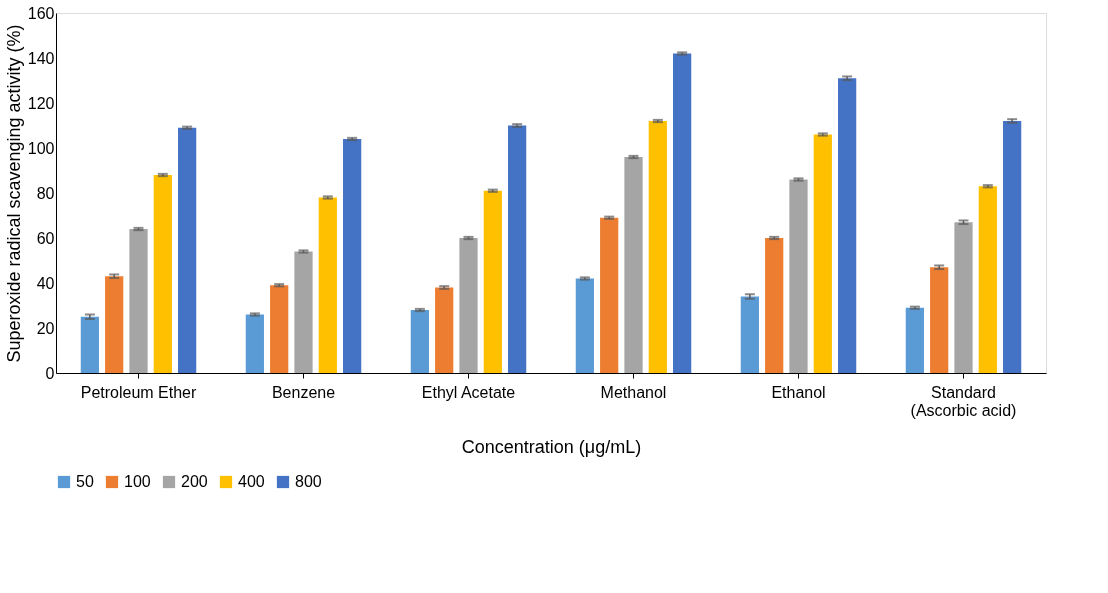  What do you see at coordinates (50, 373) in the screenshot?
I see `y-tick-label: 0` at bounding box center [50, 373].